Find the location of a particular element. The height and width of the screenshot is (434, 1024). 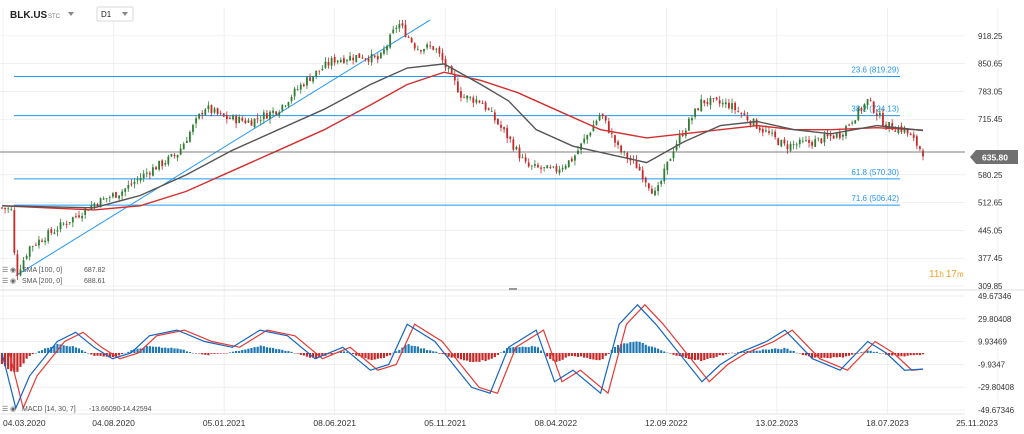

macd-legend: ☰ ◉ MACD [14, 30, 7] -13.66090 -14.42594 is located at coordinates (77, 409).